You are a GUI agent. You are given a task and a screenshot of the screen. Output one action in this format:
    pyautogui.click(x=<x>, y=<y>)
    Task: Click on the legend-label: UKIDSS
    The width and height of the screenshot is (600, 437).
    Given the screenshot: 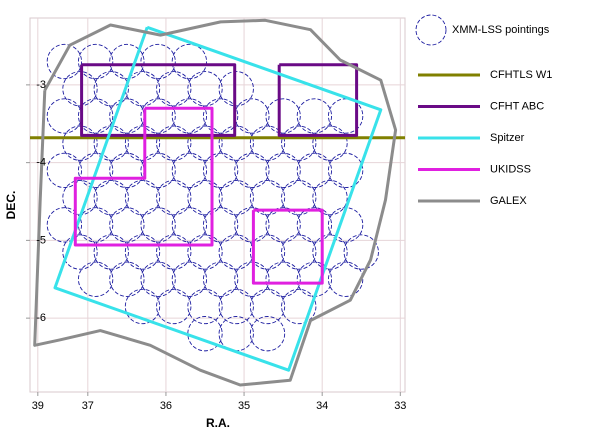 What is the action you would take?
    pyautogui.click(x=510, y=169)
    